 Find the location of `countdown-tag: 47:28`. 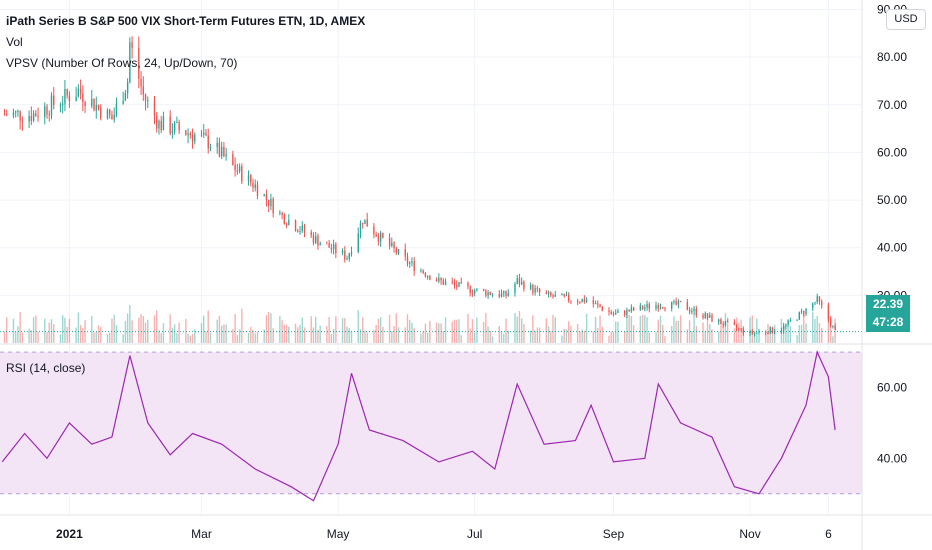

countdown-tag: 47:28 is located at coordinates (888, 322).